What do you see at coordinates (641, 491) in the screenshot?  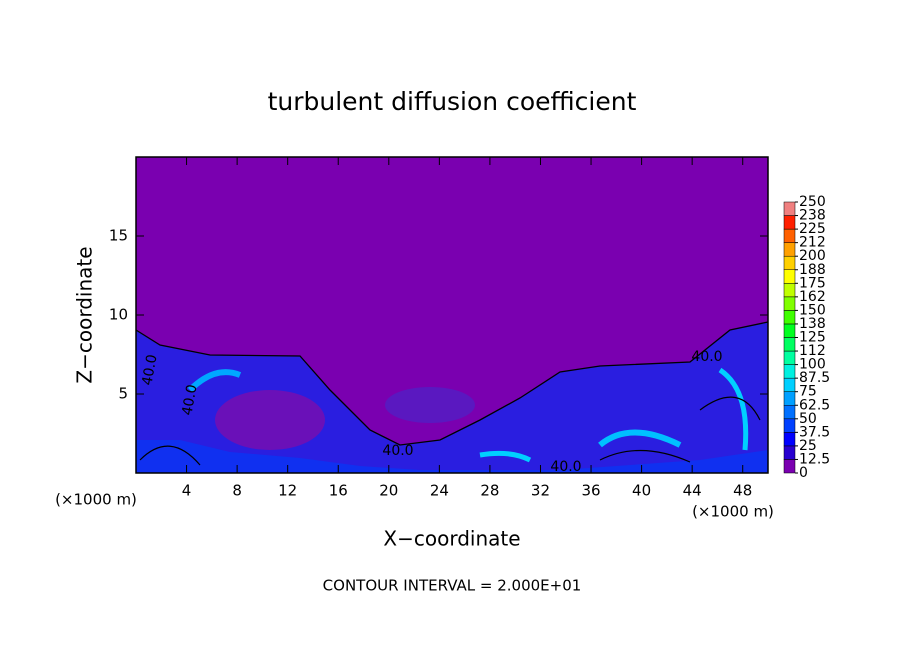 I see `x-tick-label: 40` at bounding box center [641, 491].